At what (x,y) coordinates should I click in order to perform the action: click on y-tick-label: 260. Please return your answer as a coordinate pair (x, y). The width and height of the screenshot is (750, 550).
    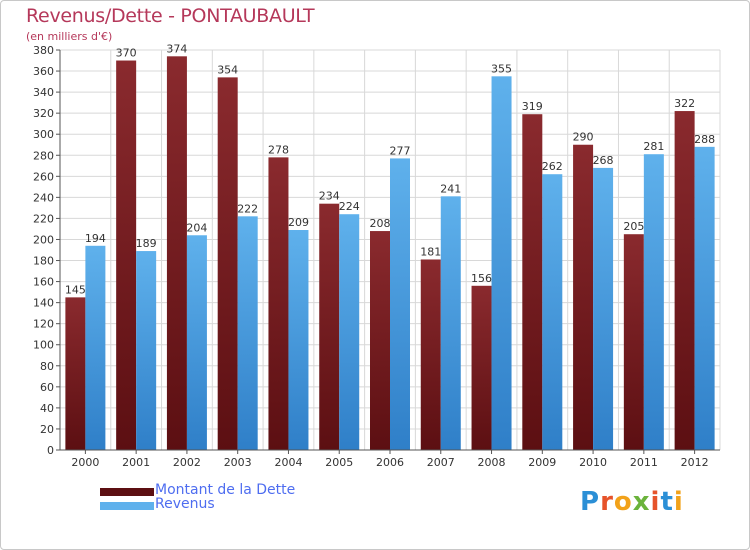
    Looking at the image, I should click on (43, 176).